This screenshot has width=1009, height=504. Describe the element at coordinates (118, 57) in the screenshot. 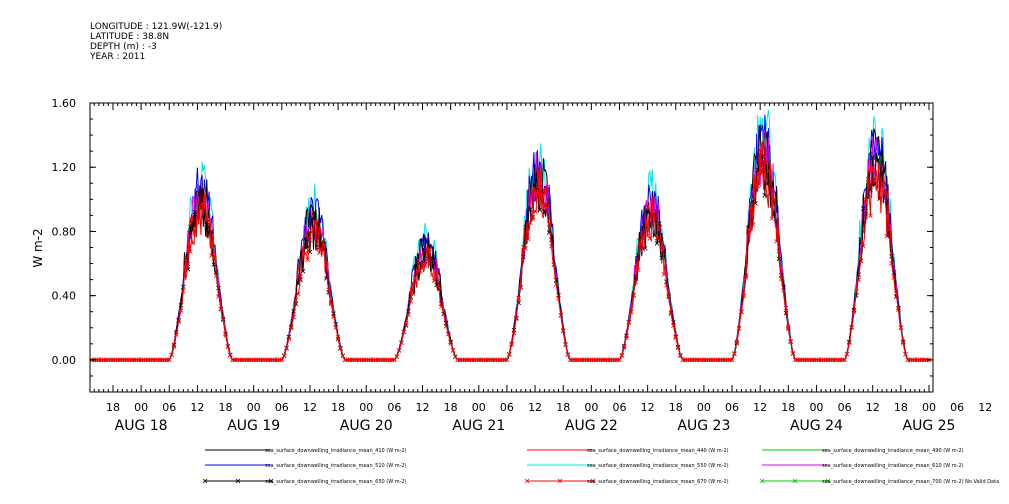

I see `year-text: YEAR : 2011` at that location.